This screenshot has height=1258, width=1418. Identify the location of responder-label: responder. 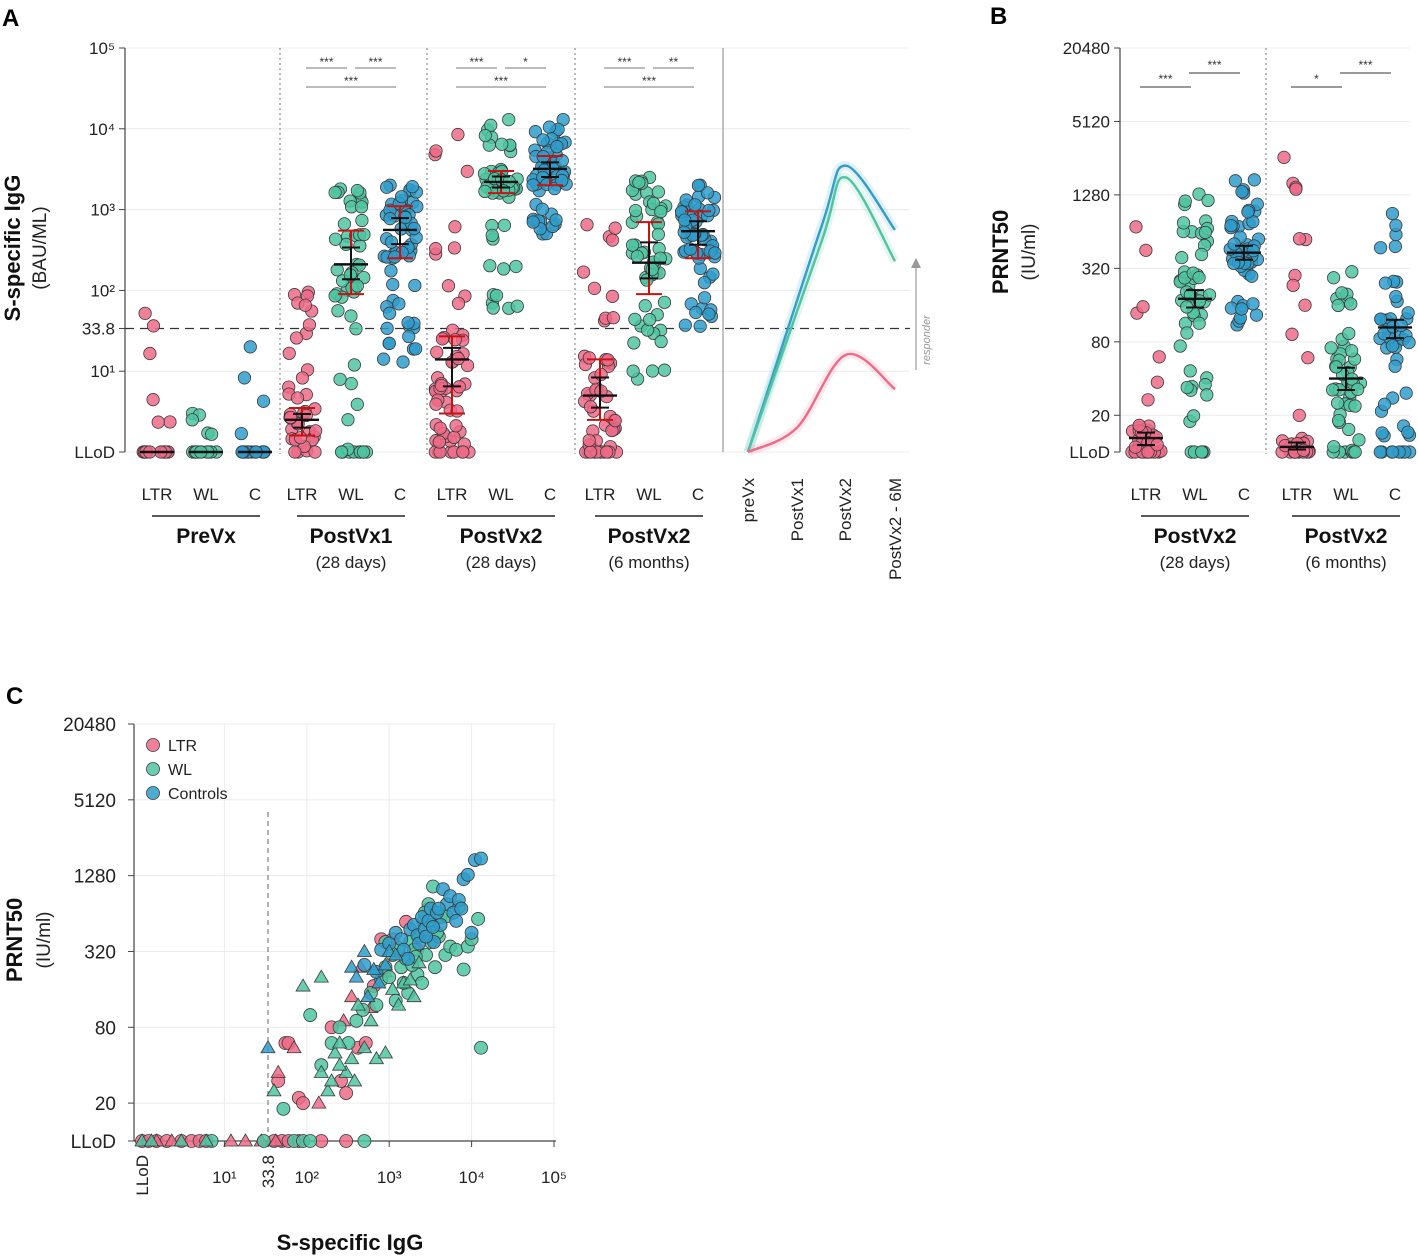
(927, 339).